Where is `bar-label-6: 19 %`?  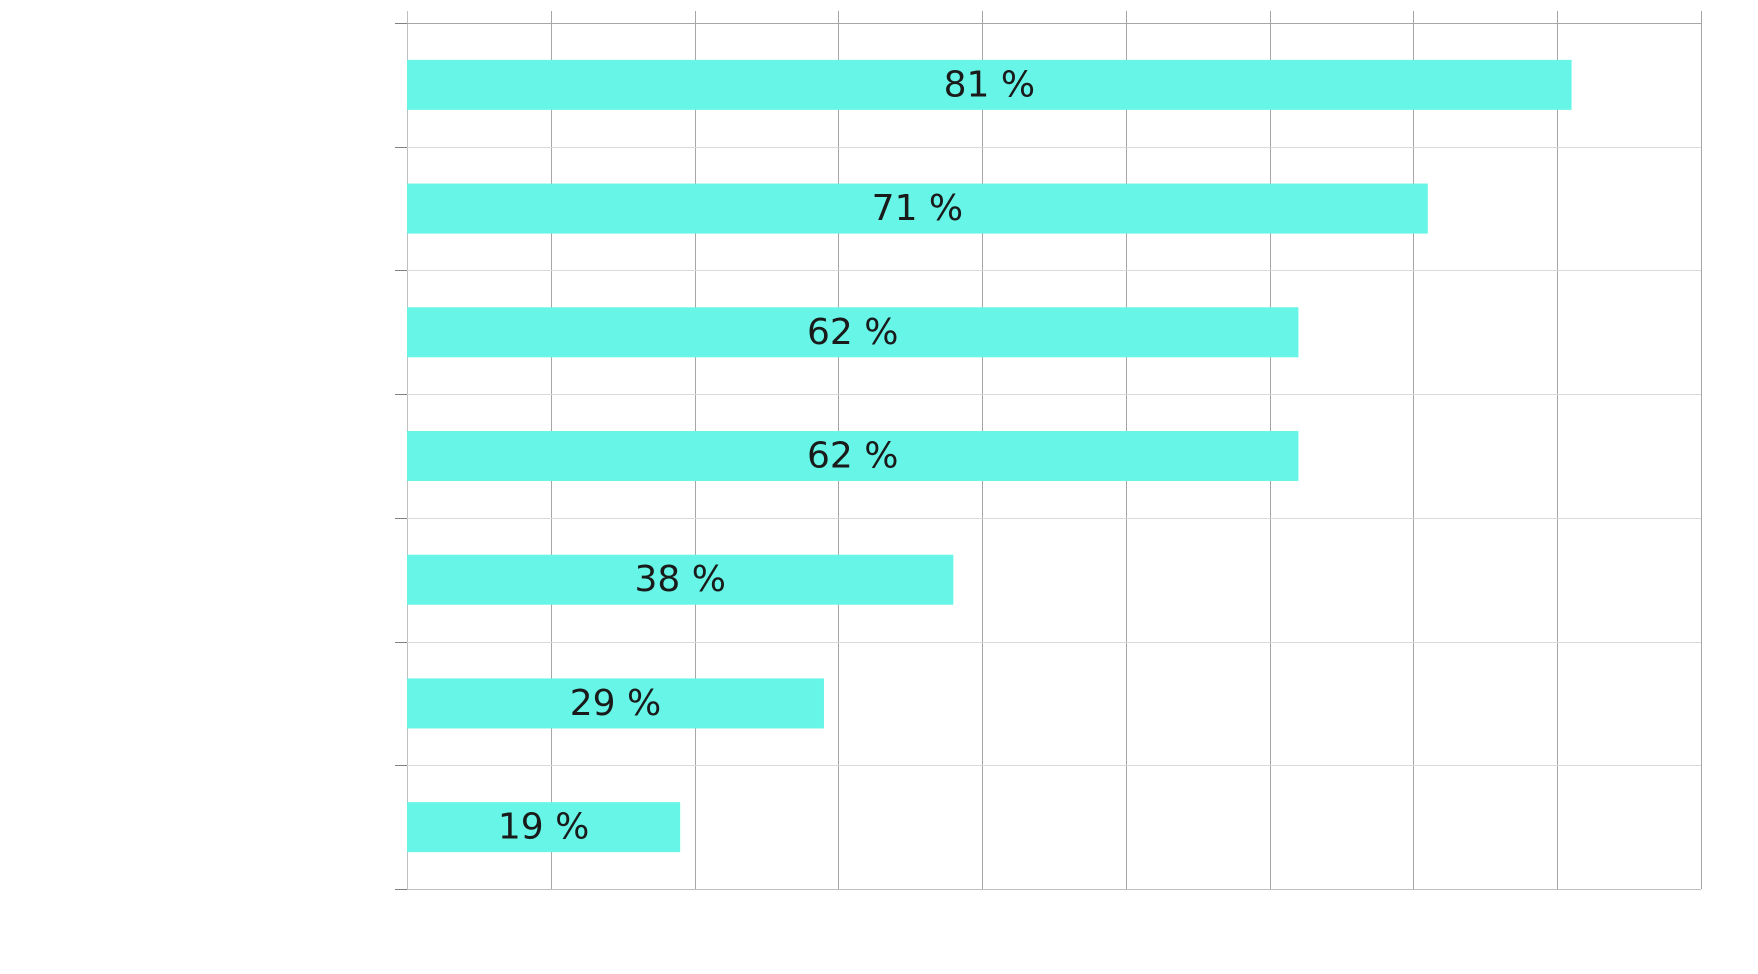 bar-label-6: 19 % is located at coordinates (543, 827).